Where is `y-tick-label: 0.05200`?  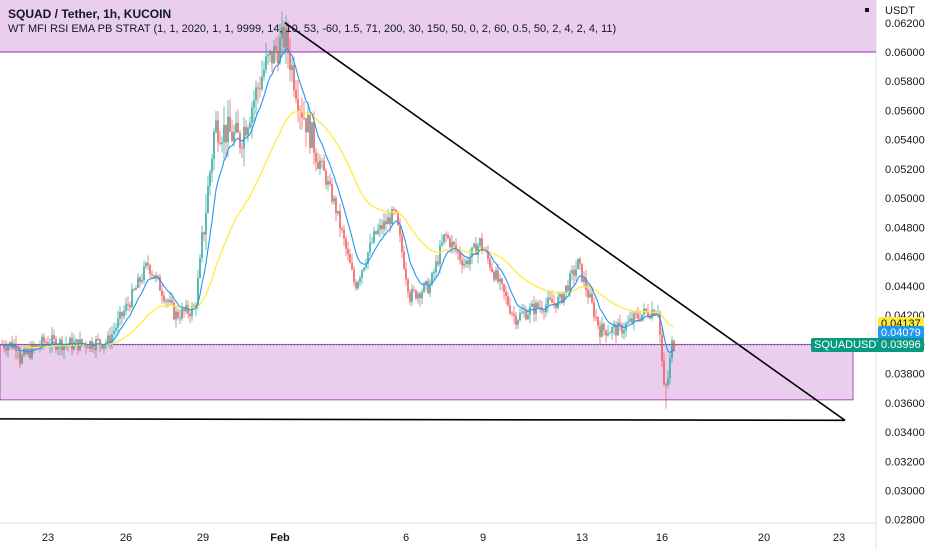
y-tick-label: 0.05200 is located at coordinates (905, 170).